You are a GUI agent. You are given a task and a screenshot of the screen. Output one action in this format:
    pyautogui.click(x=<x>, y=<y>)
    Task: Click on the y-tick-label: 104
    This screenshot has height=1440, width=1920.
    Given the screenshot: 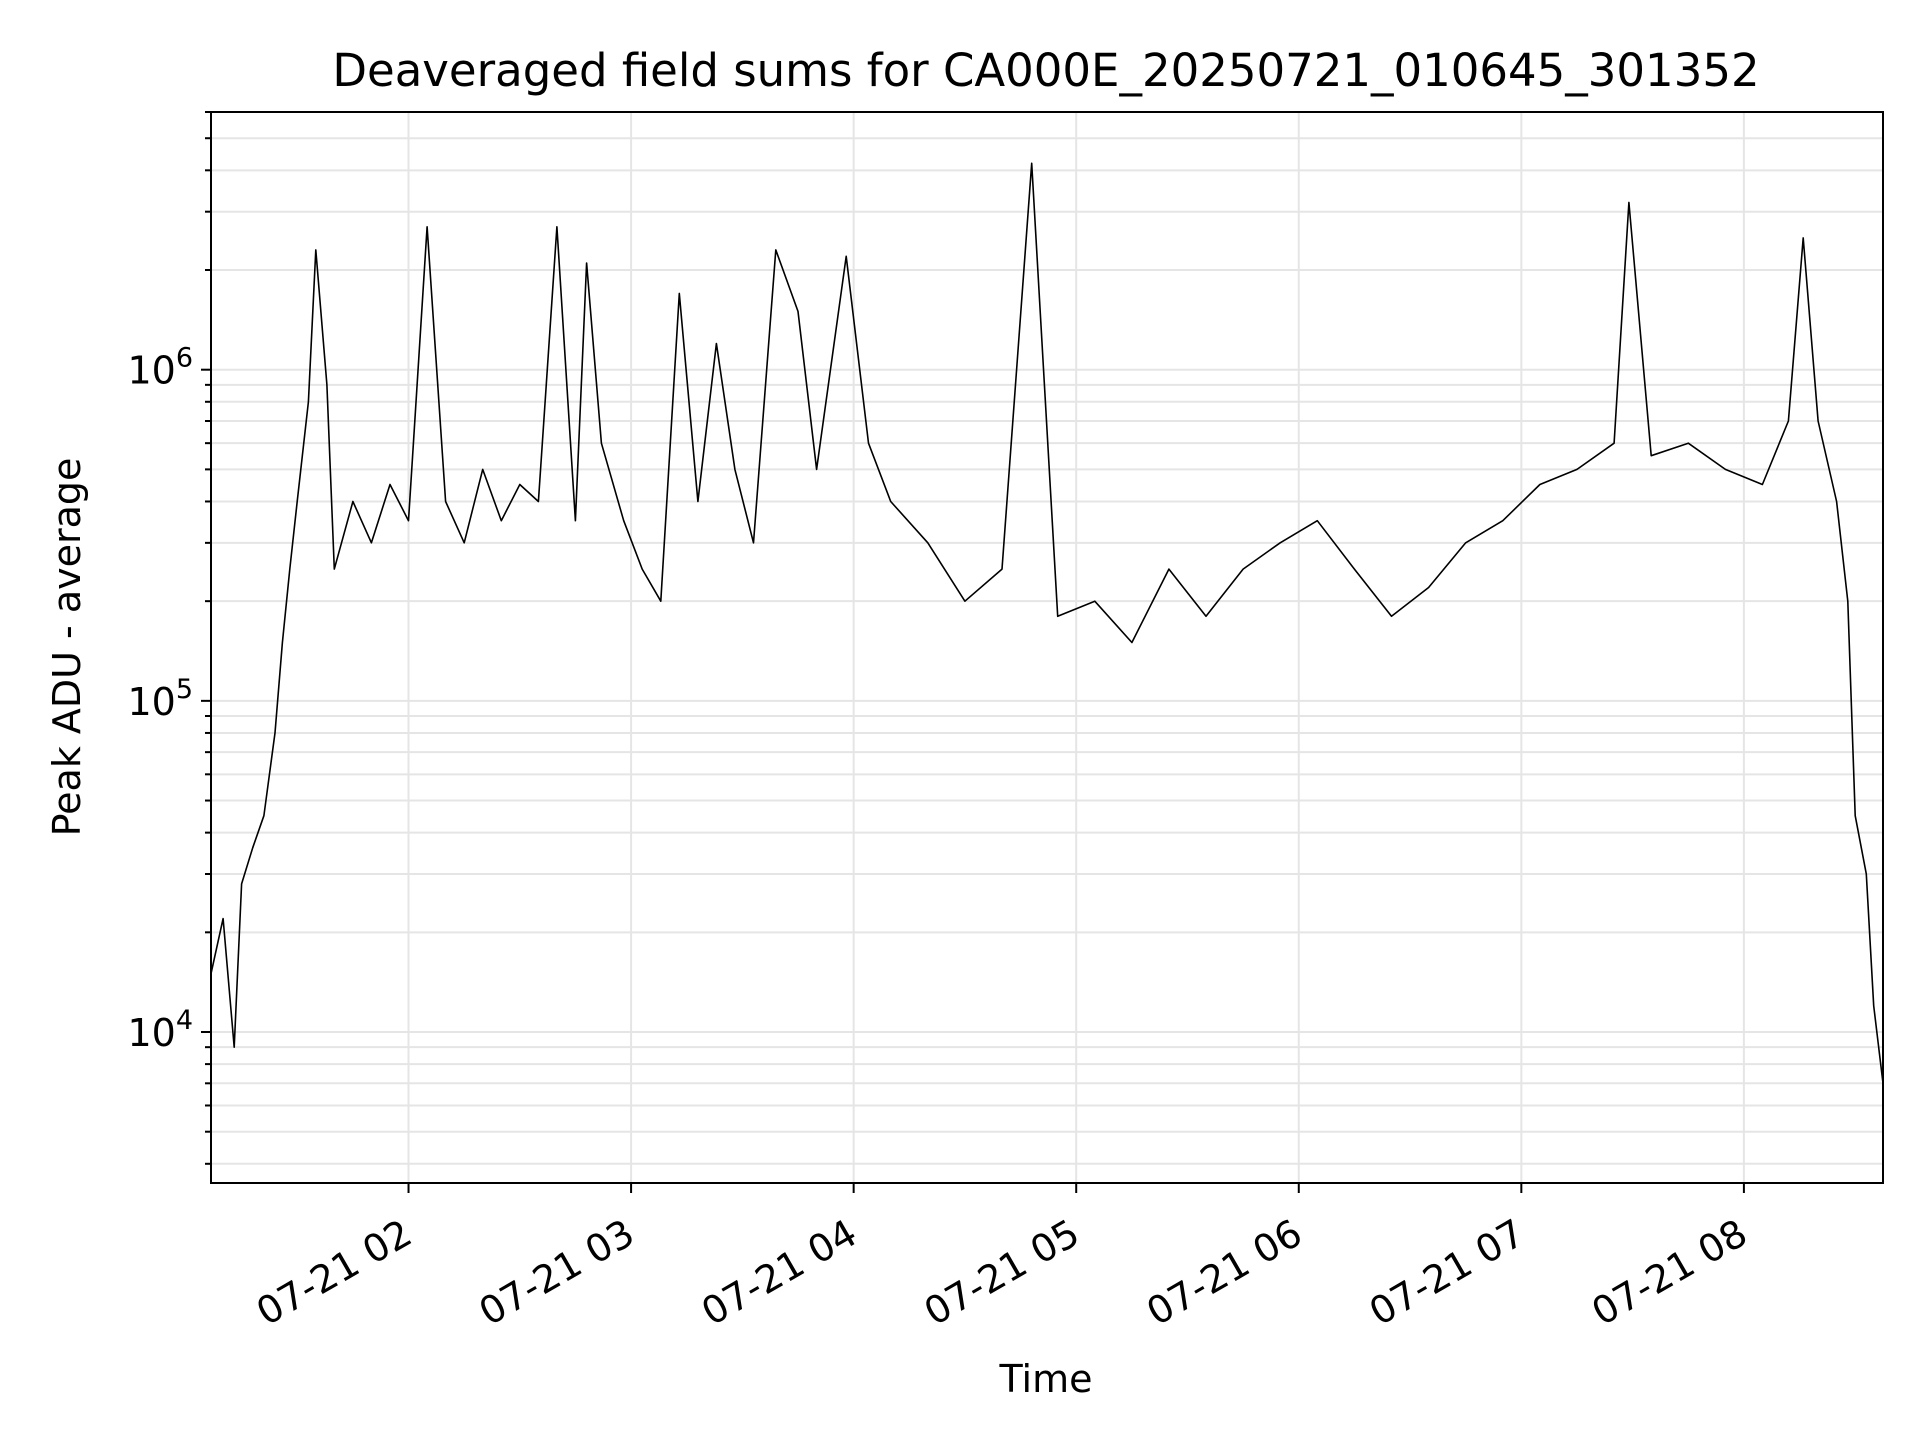 What is the action you would take?
    pyautogui.click(x=160, y=1030)
    